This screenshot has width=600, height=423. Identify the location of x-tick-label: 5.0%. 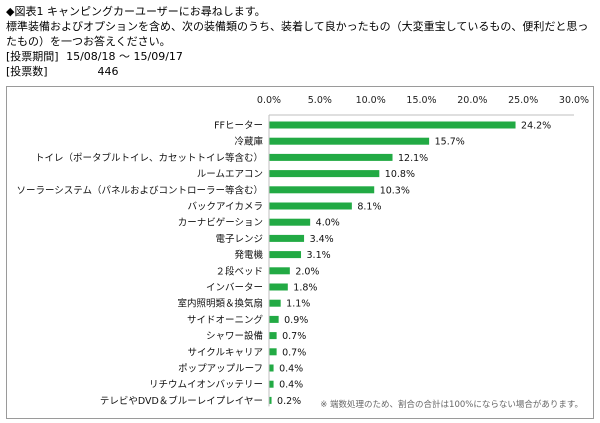
(320, 100).